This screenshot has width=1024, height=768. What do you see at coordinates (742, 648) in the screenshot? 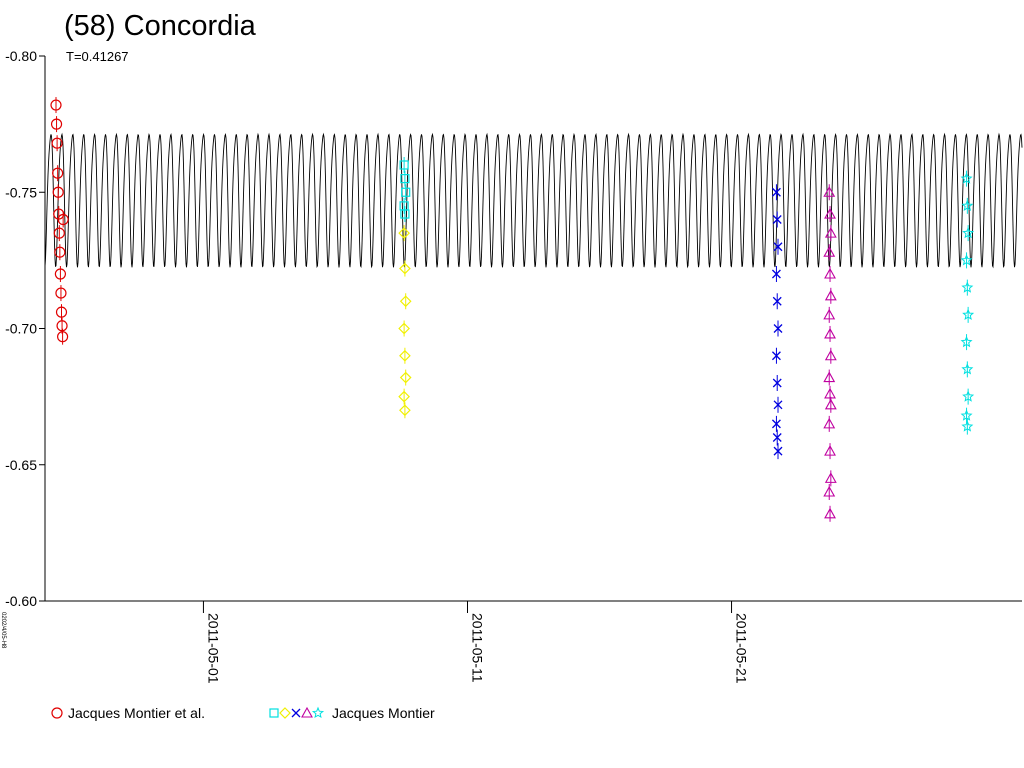
I see `x-tick-label: 2011-05-21` at bounding box center [742, 648].